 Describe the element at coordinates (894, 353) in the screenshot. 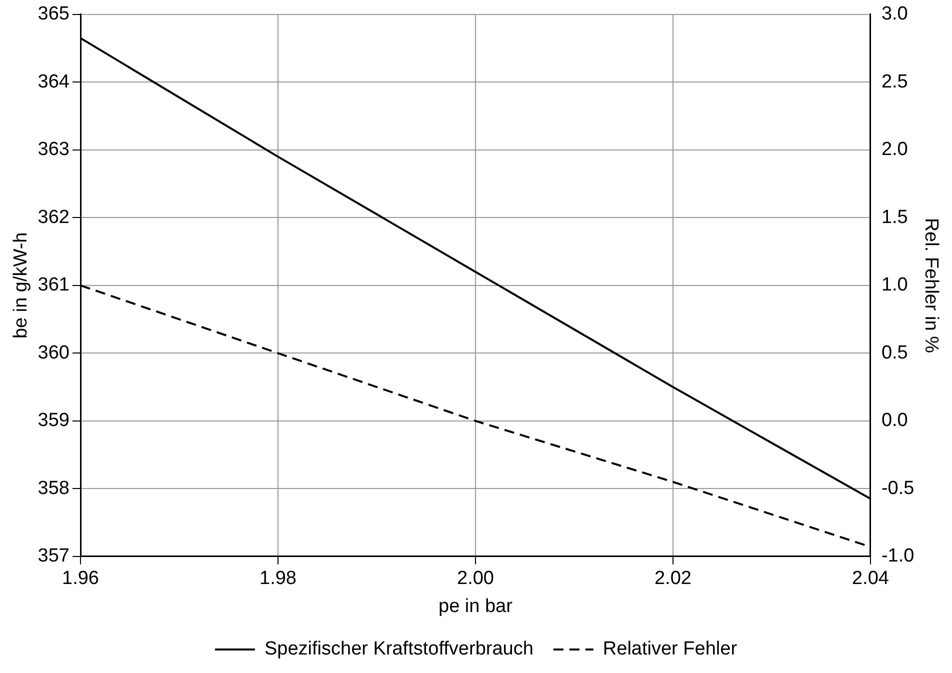

I see `y2-tick-label: 0.5` at that location.